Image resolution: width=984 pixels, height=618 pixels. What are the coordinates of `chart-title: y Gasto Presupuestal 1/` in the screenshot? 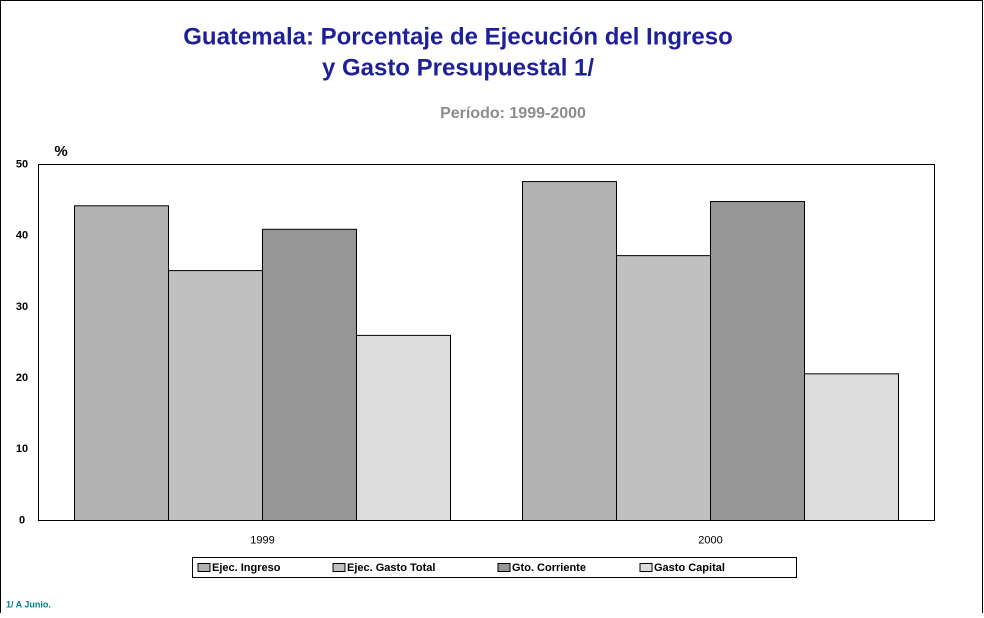 It's located at (458, 67).